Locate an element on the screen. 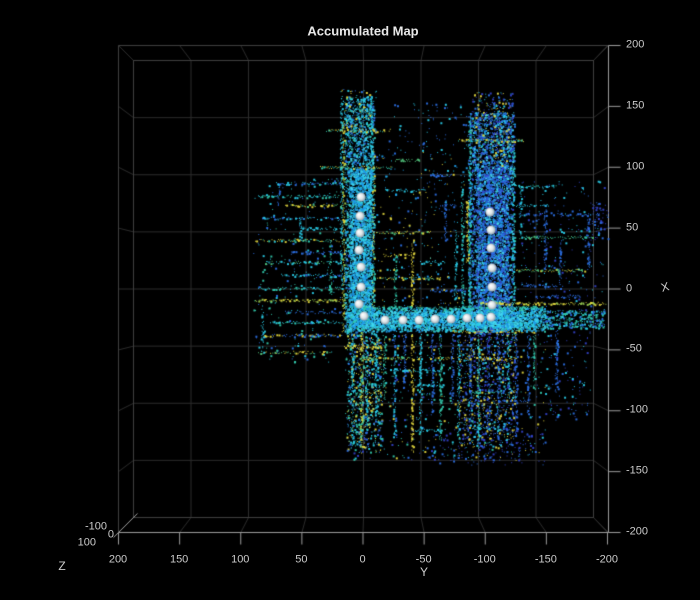  z-axis-label: Z is located at coordinates (62, 566).